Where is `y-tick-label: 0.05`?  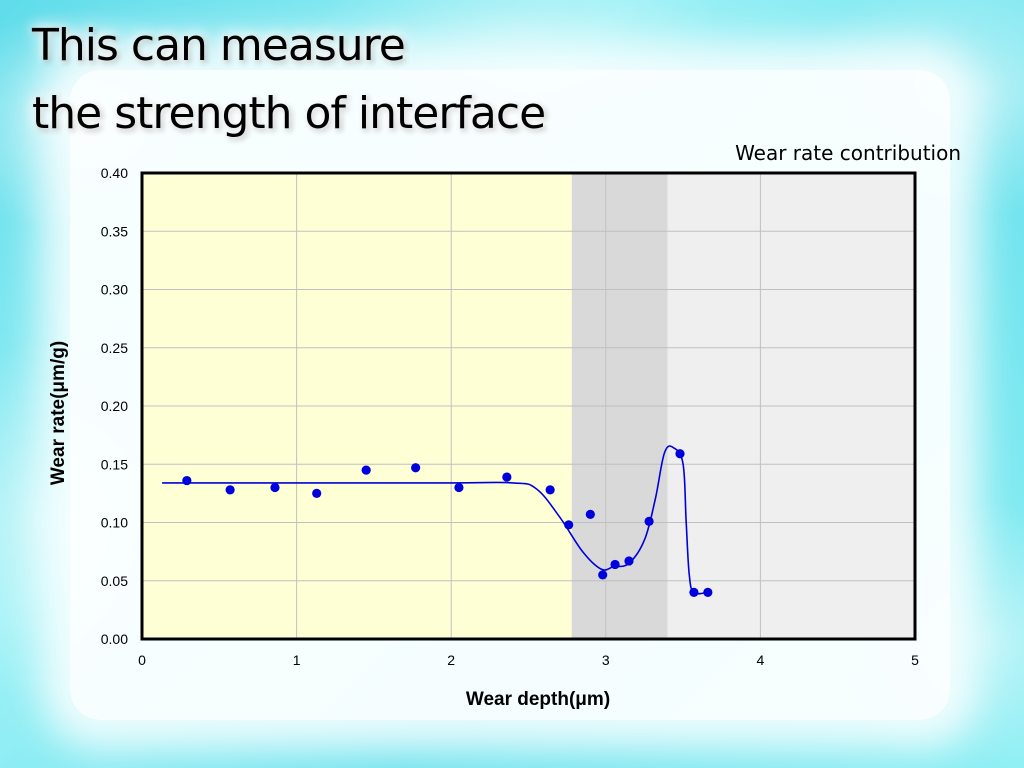
y-tick-label: 0.05 is located at coordinates (114, 581).